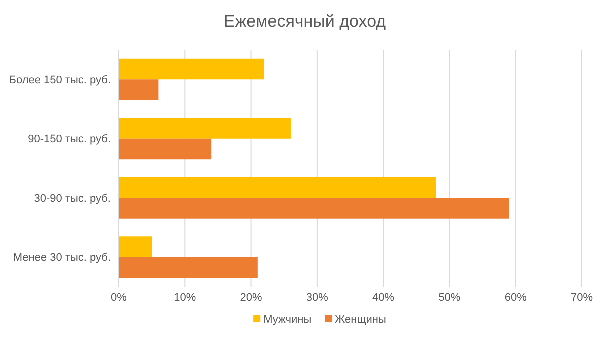  Describe the element at coordinates (516, 298) in the screenshot. I see `x-tick-label: 60%` at that location.